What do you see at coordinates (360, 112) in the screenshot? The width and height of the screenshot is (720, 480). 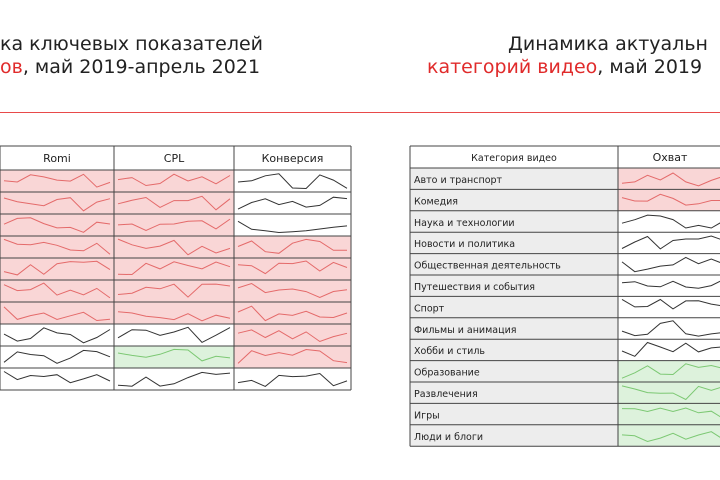 I see `title-divider` at bounding box center [360, 112].